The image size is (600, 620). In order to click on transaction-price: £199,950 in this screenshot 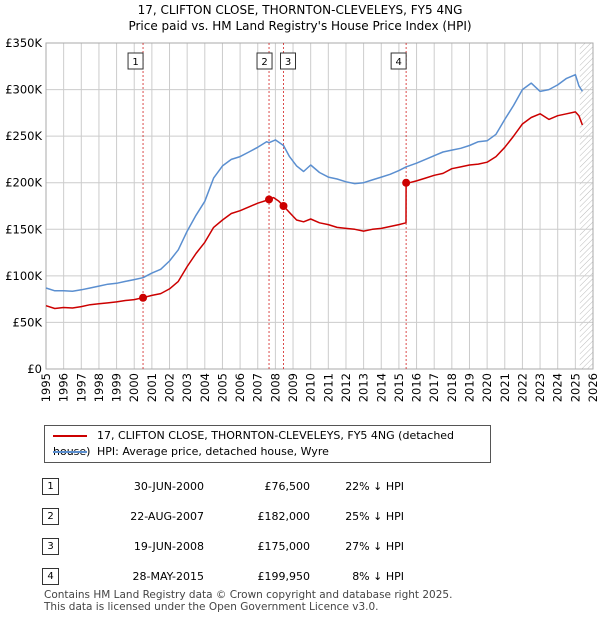, I will do `click(284, 576)`.